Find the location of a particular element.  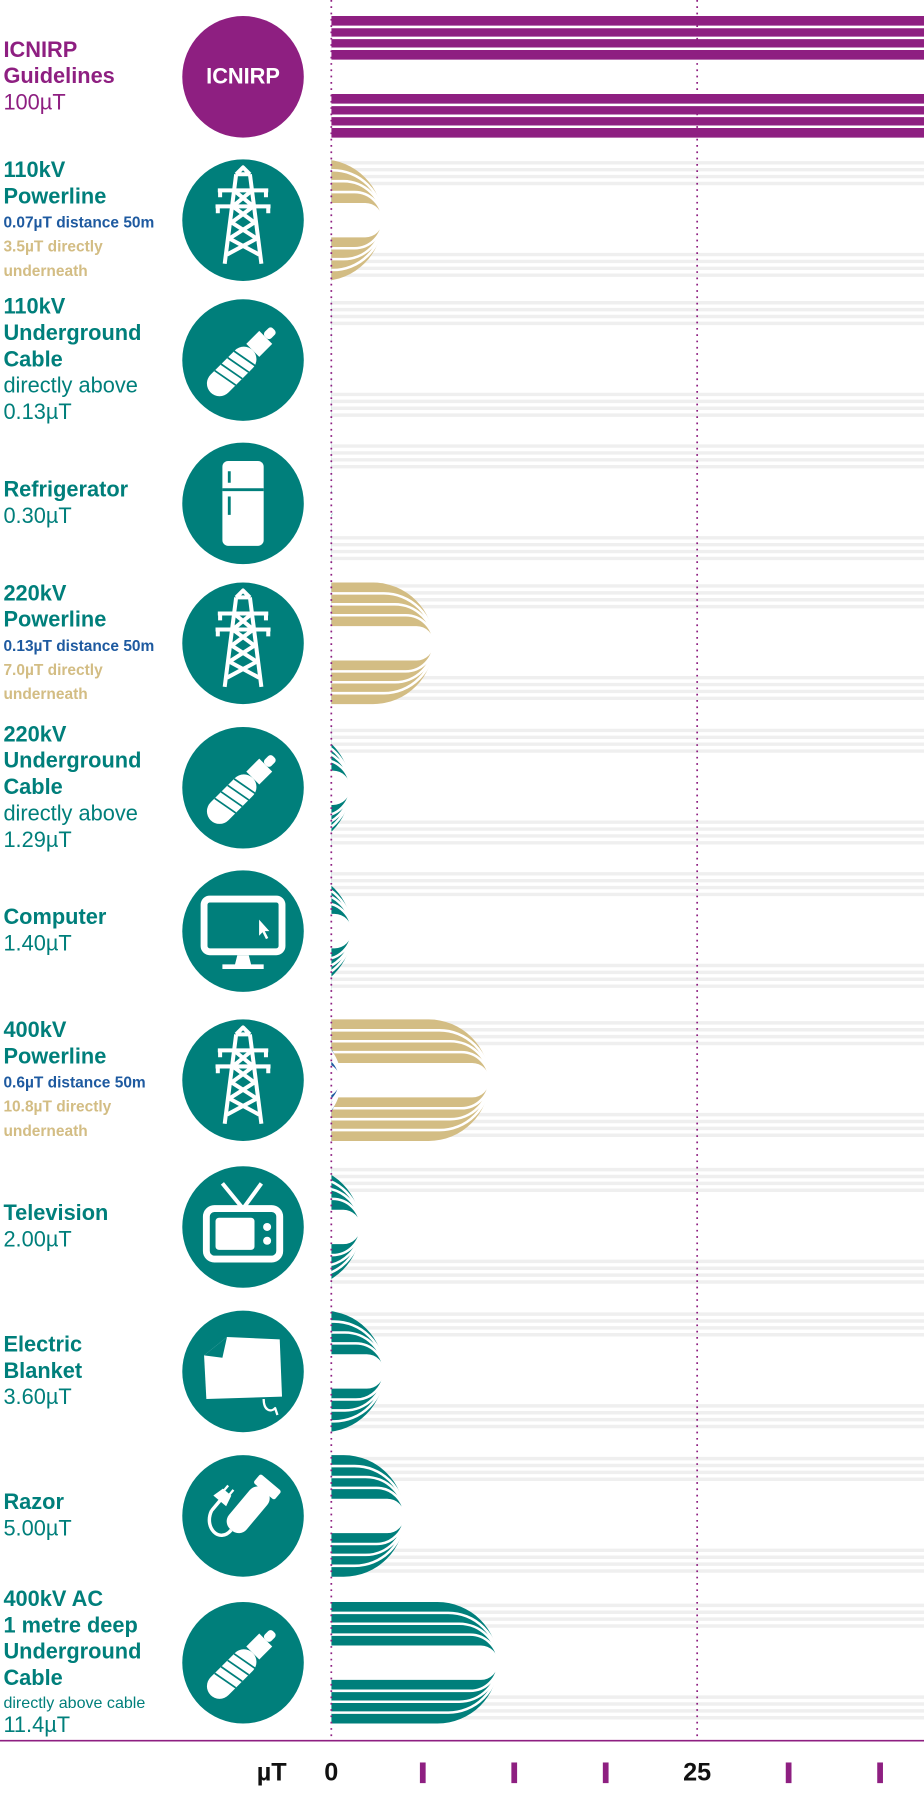

cable is located at coordinates (241, 362).